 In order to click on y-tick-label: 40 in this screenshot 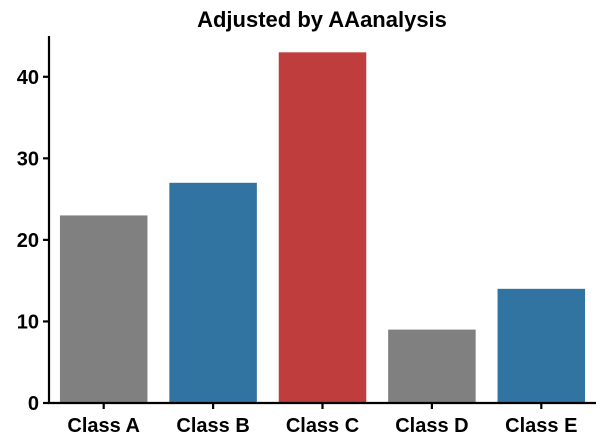, I will do `click(28, 78)`.